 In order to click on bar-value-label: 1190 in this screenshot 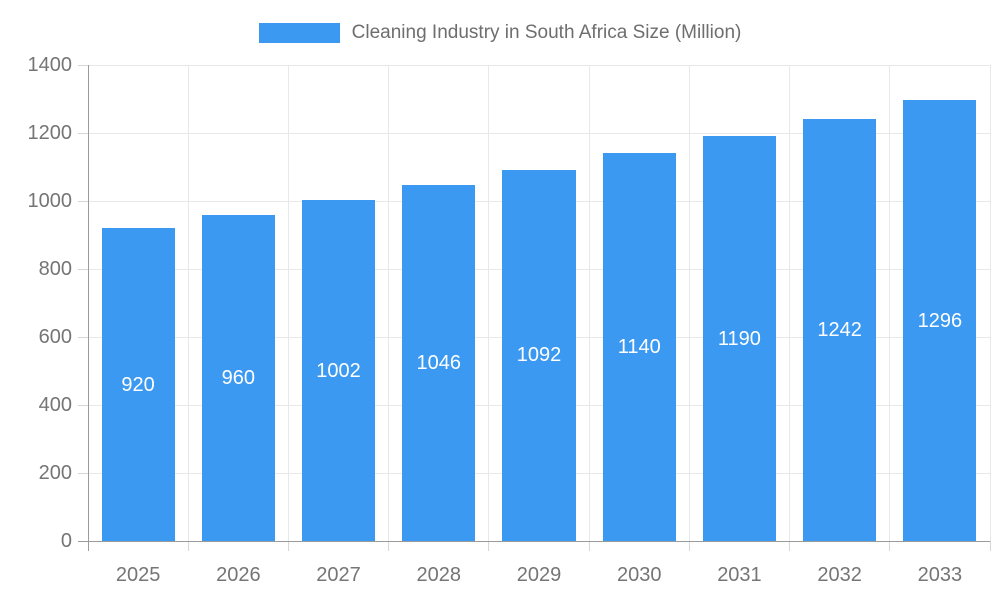, I will do `click(739, 338)`.